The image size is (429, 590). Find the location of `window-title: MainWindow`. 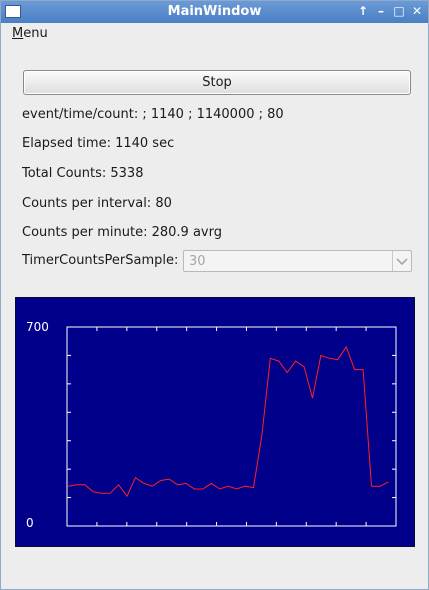

window-title: MainWindow is located at coordinates (214, 11).